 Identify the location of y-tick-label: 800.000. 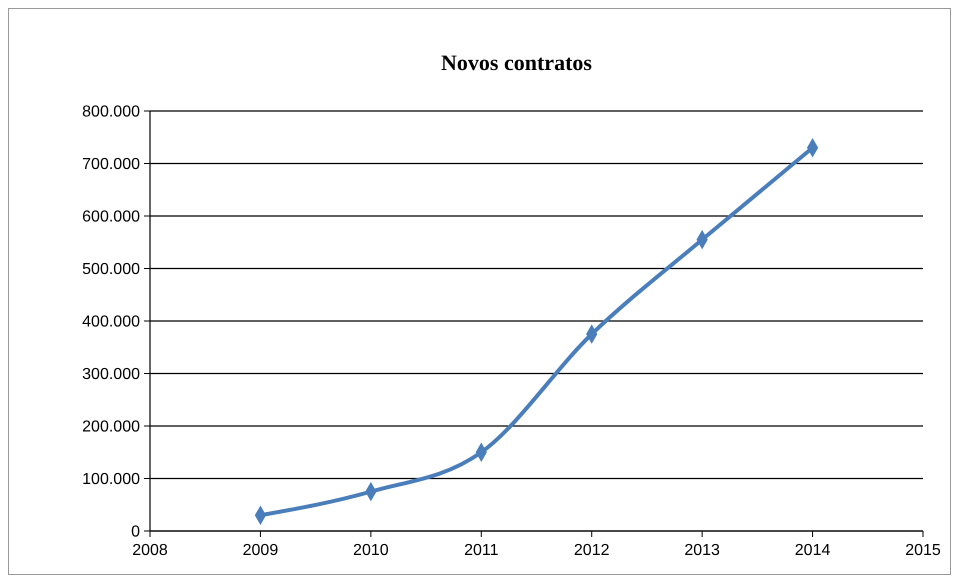
(111, 112).